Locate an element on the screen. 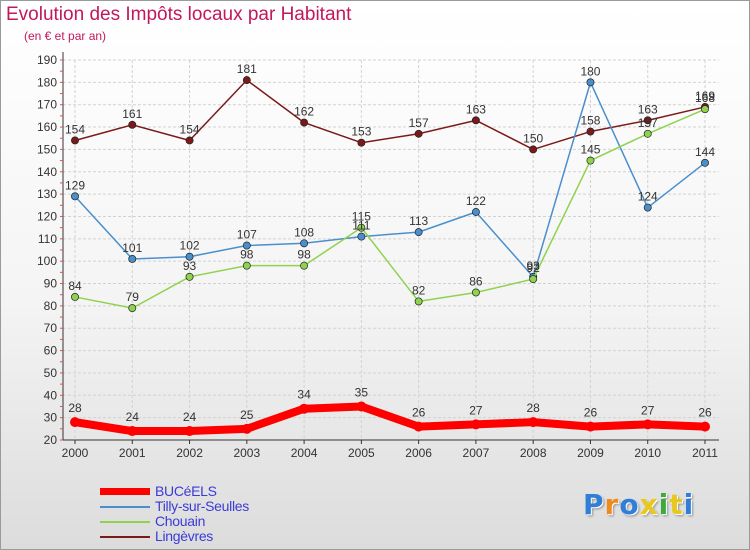  y-tick-label: 160 is located at coordinates (47, 127).